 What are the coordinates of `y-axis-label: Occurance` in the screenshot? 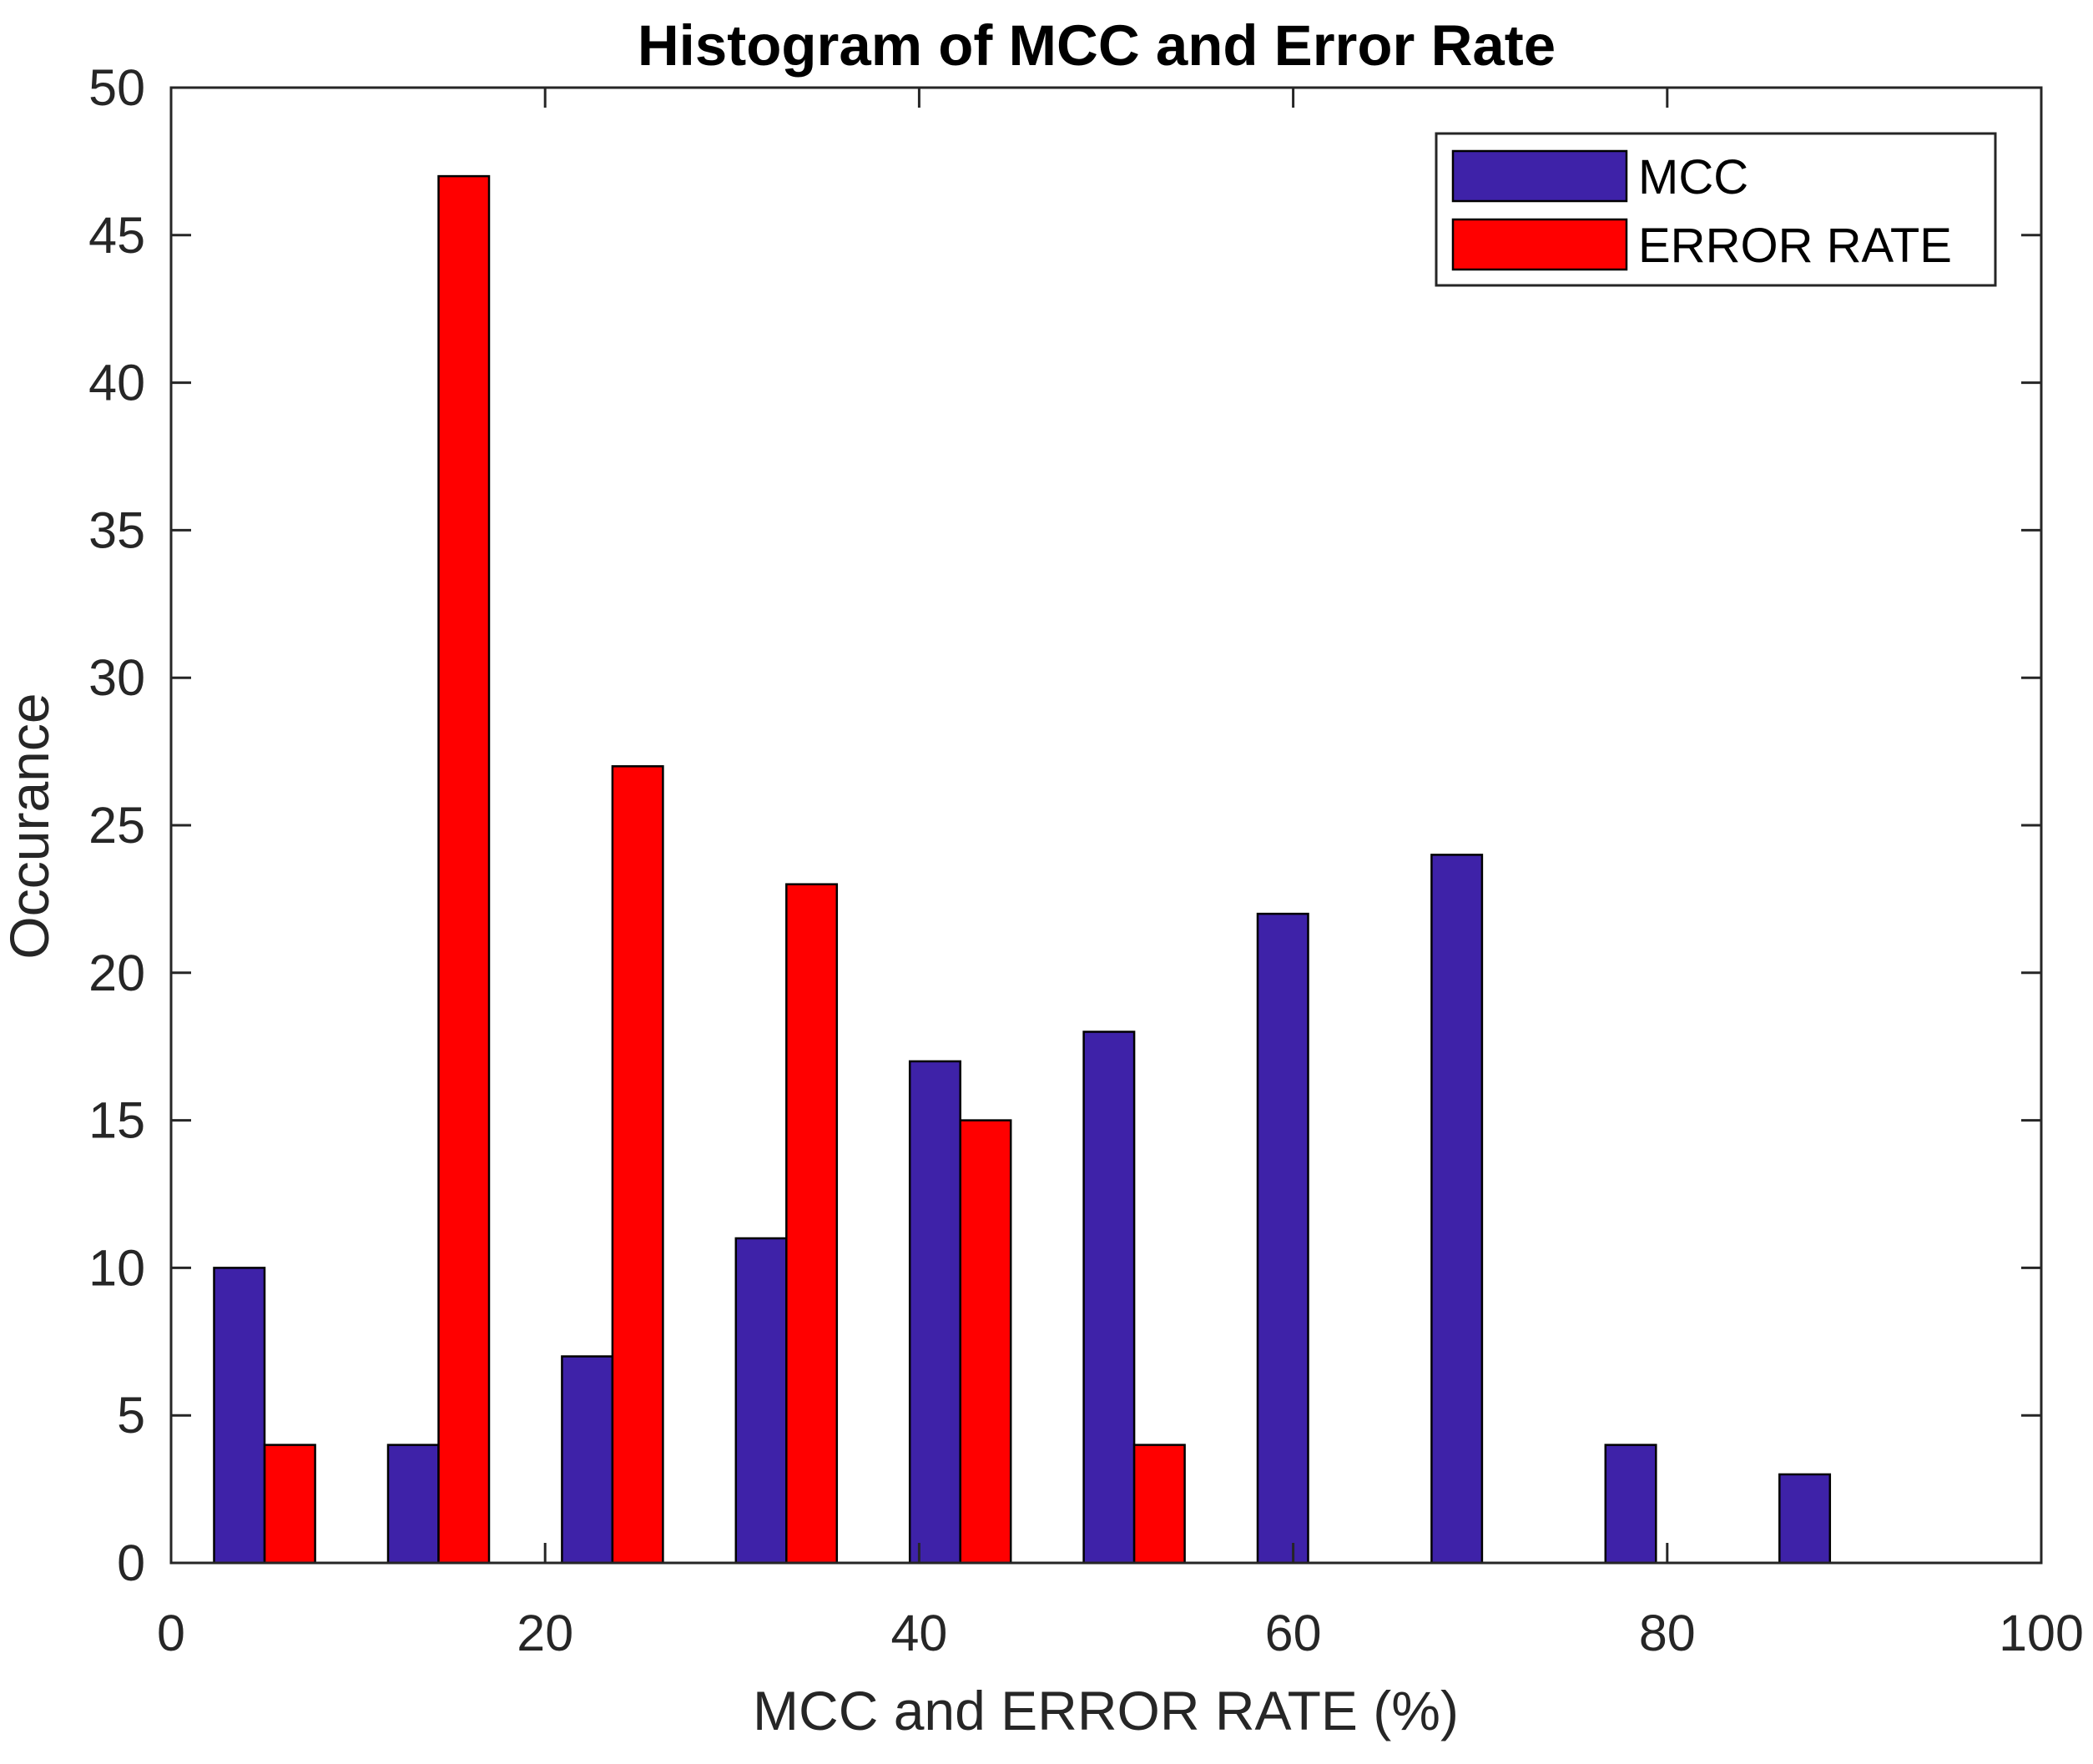 It's located at (30, 826).